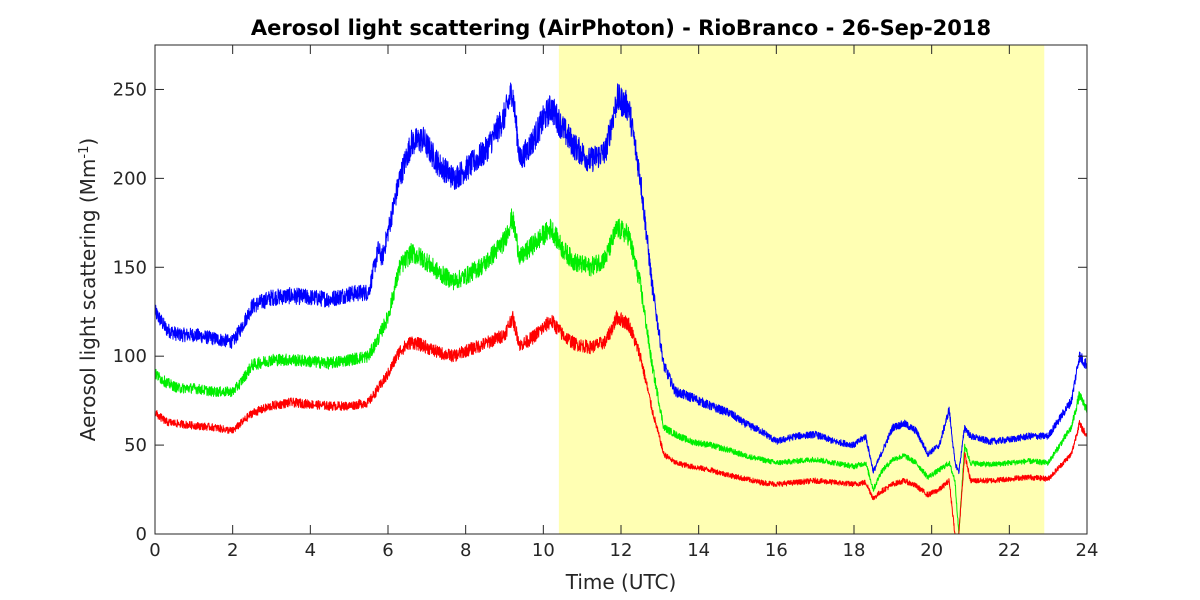 The height and width of the screenshot is (600, 1200). Describe the element at coordinates (130, 89) in the screenshot. I see `y-tick-label: 250` at that location.